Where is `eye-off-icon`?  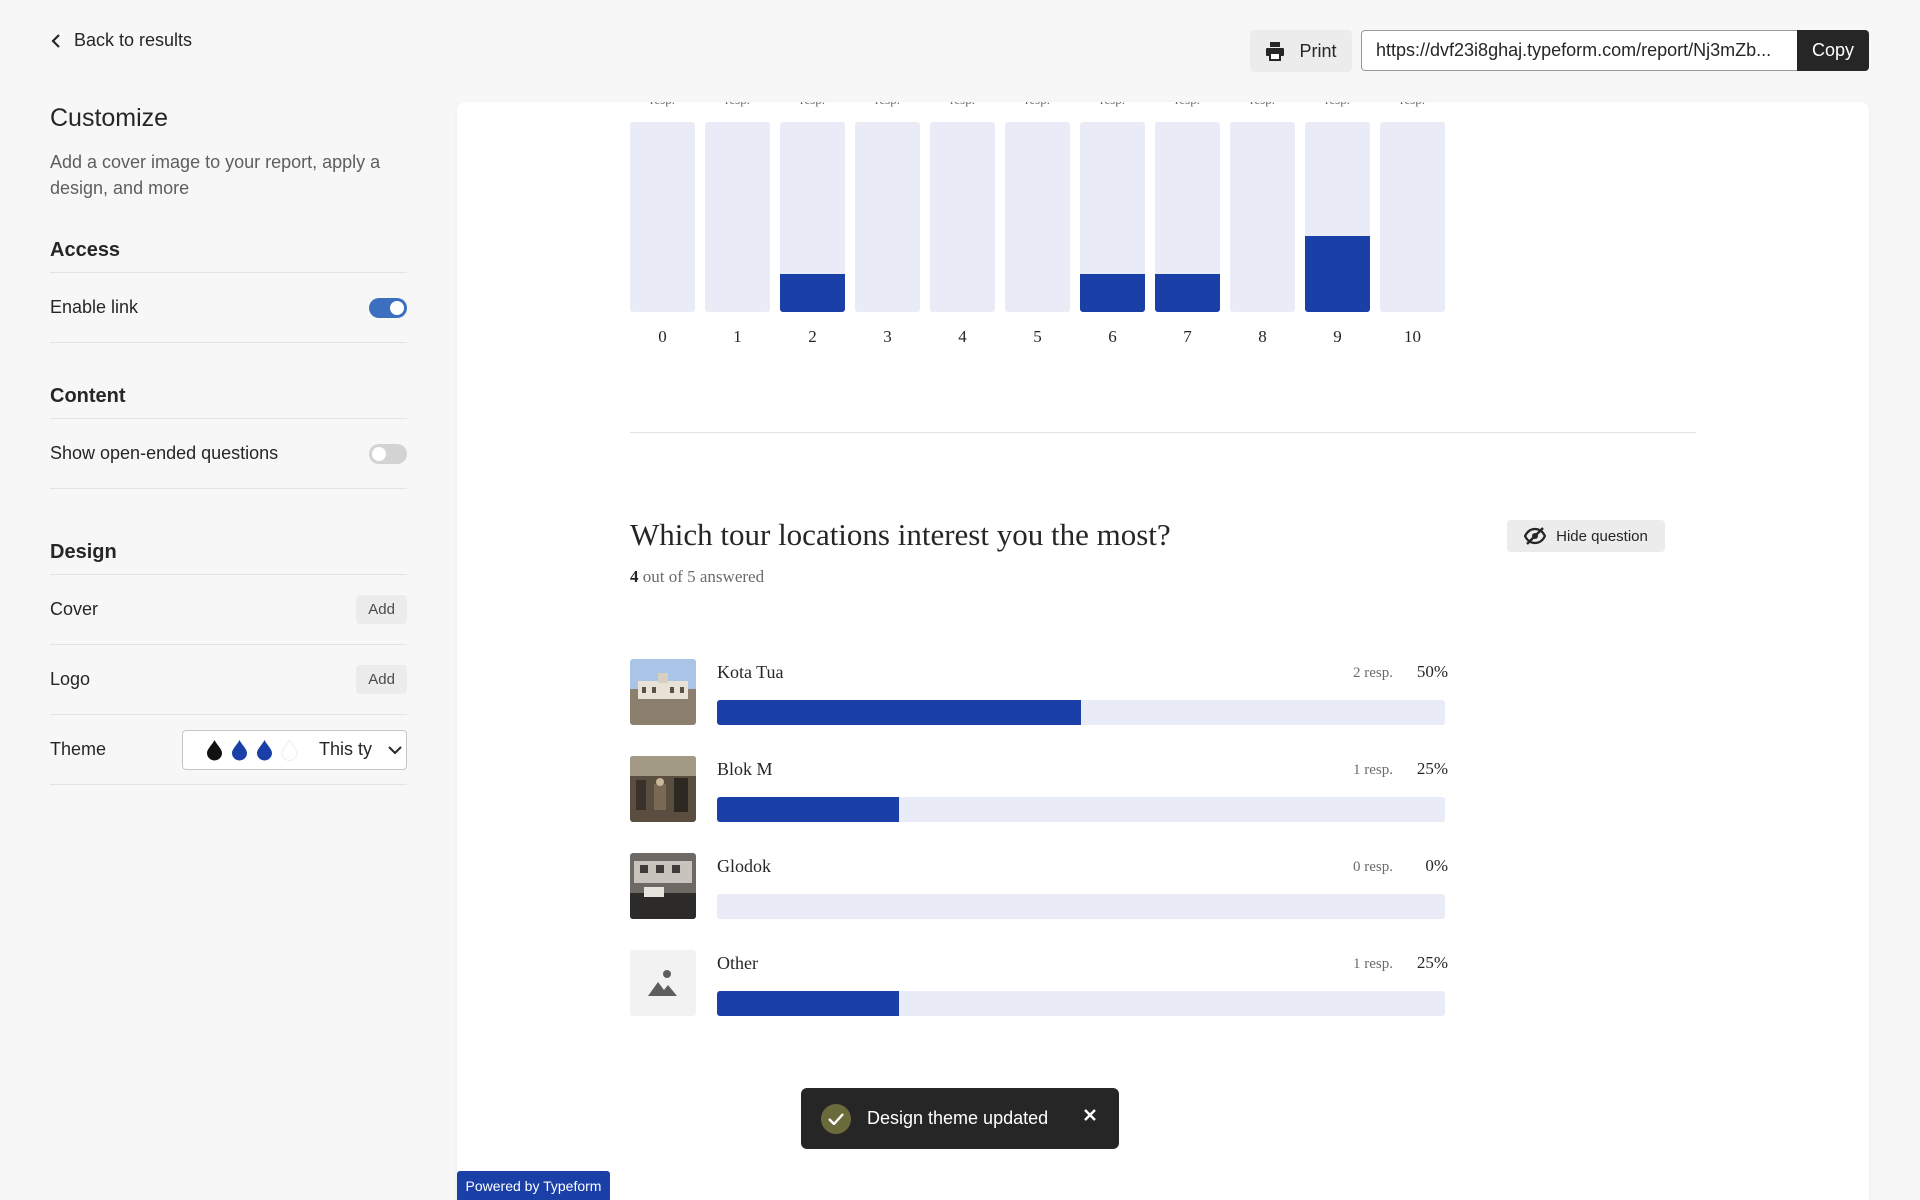 eye-off-icon is located at coordinates (1535, 536).